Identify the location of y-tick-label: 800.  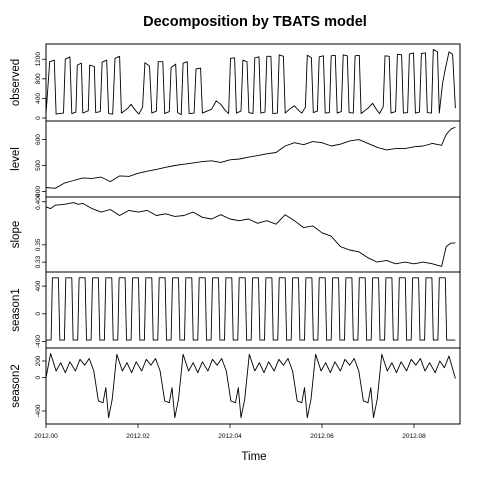
(38, 78).